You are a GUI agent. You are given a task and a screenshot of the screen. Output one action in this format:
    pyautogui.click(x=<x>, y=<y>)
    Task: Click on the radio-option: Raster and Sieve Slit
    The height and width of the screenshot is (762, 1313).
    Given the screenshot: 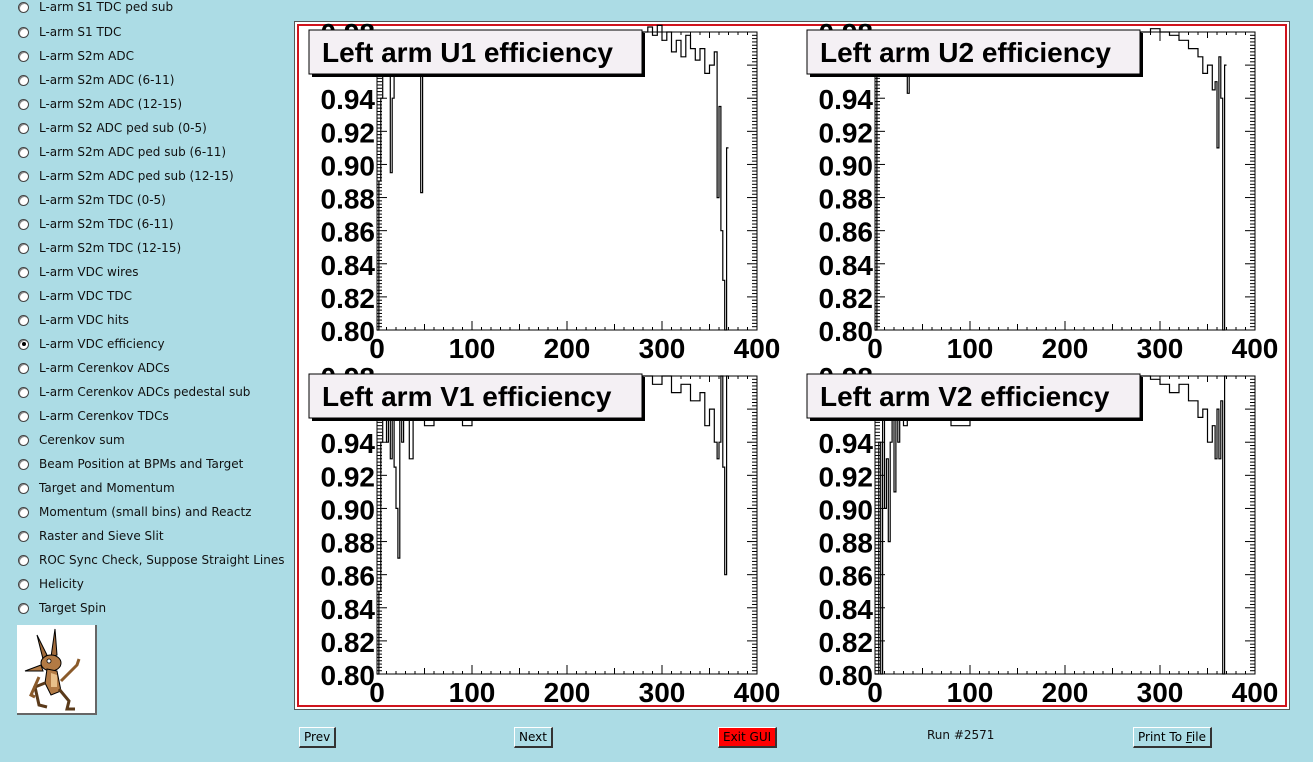 What is the action you would take?
    pyautogui.click(x=91, y=536)
    